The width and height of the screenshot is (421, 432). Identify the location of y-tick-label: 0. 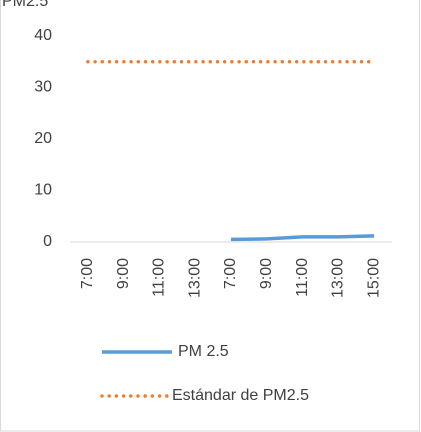
(47, 241).